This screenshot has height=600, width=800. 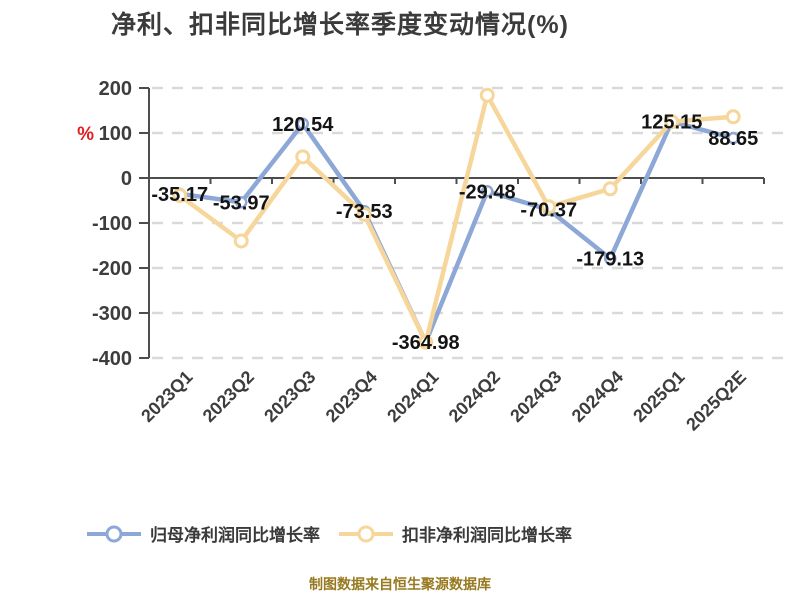 I want to click on x-axis-category-label: 2025Q2E, so click(x=716, y=401).